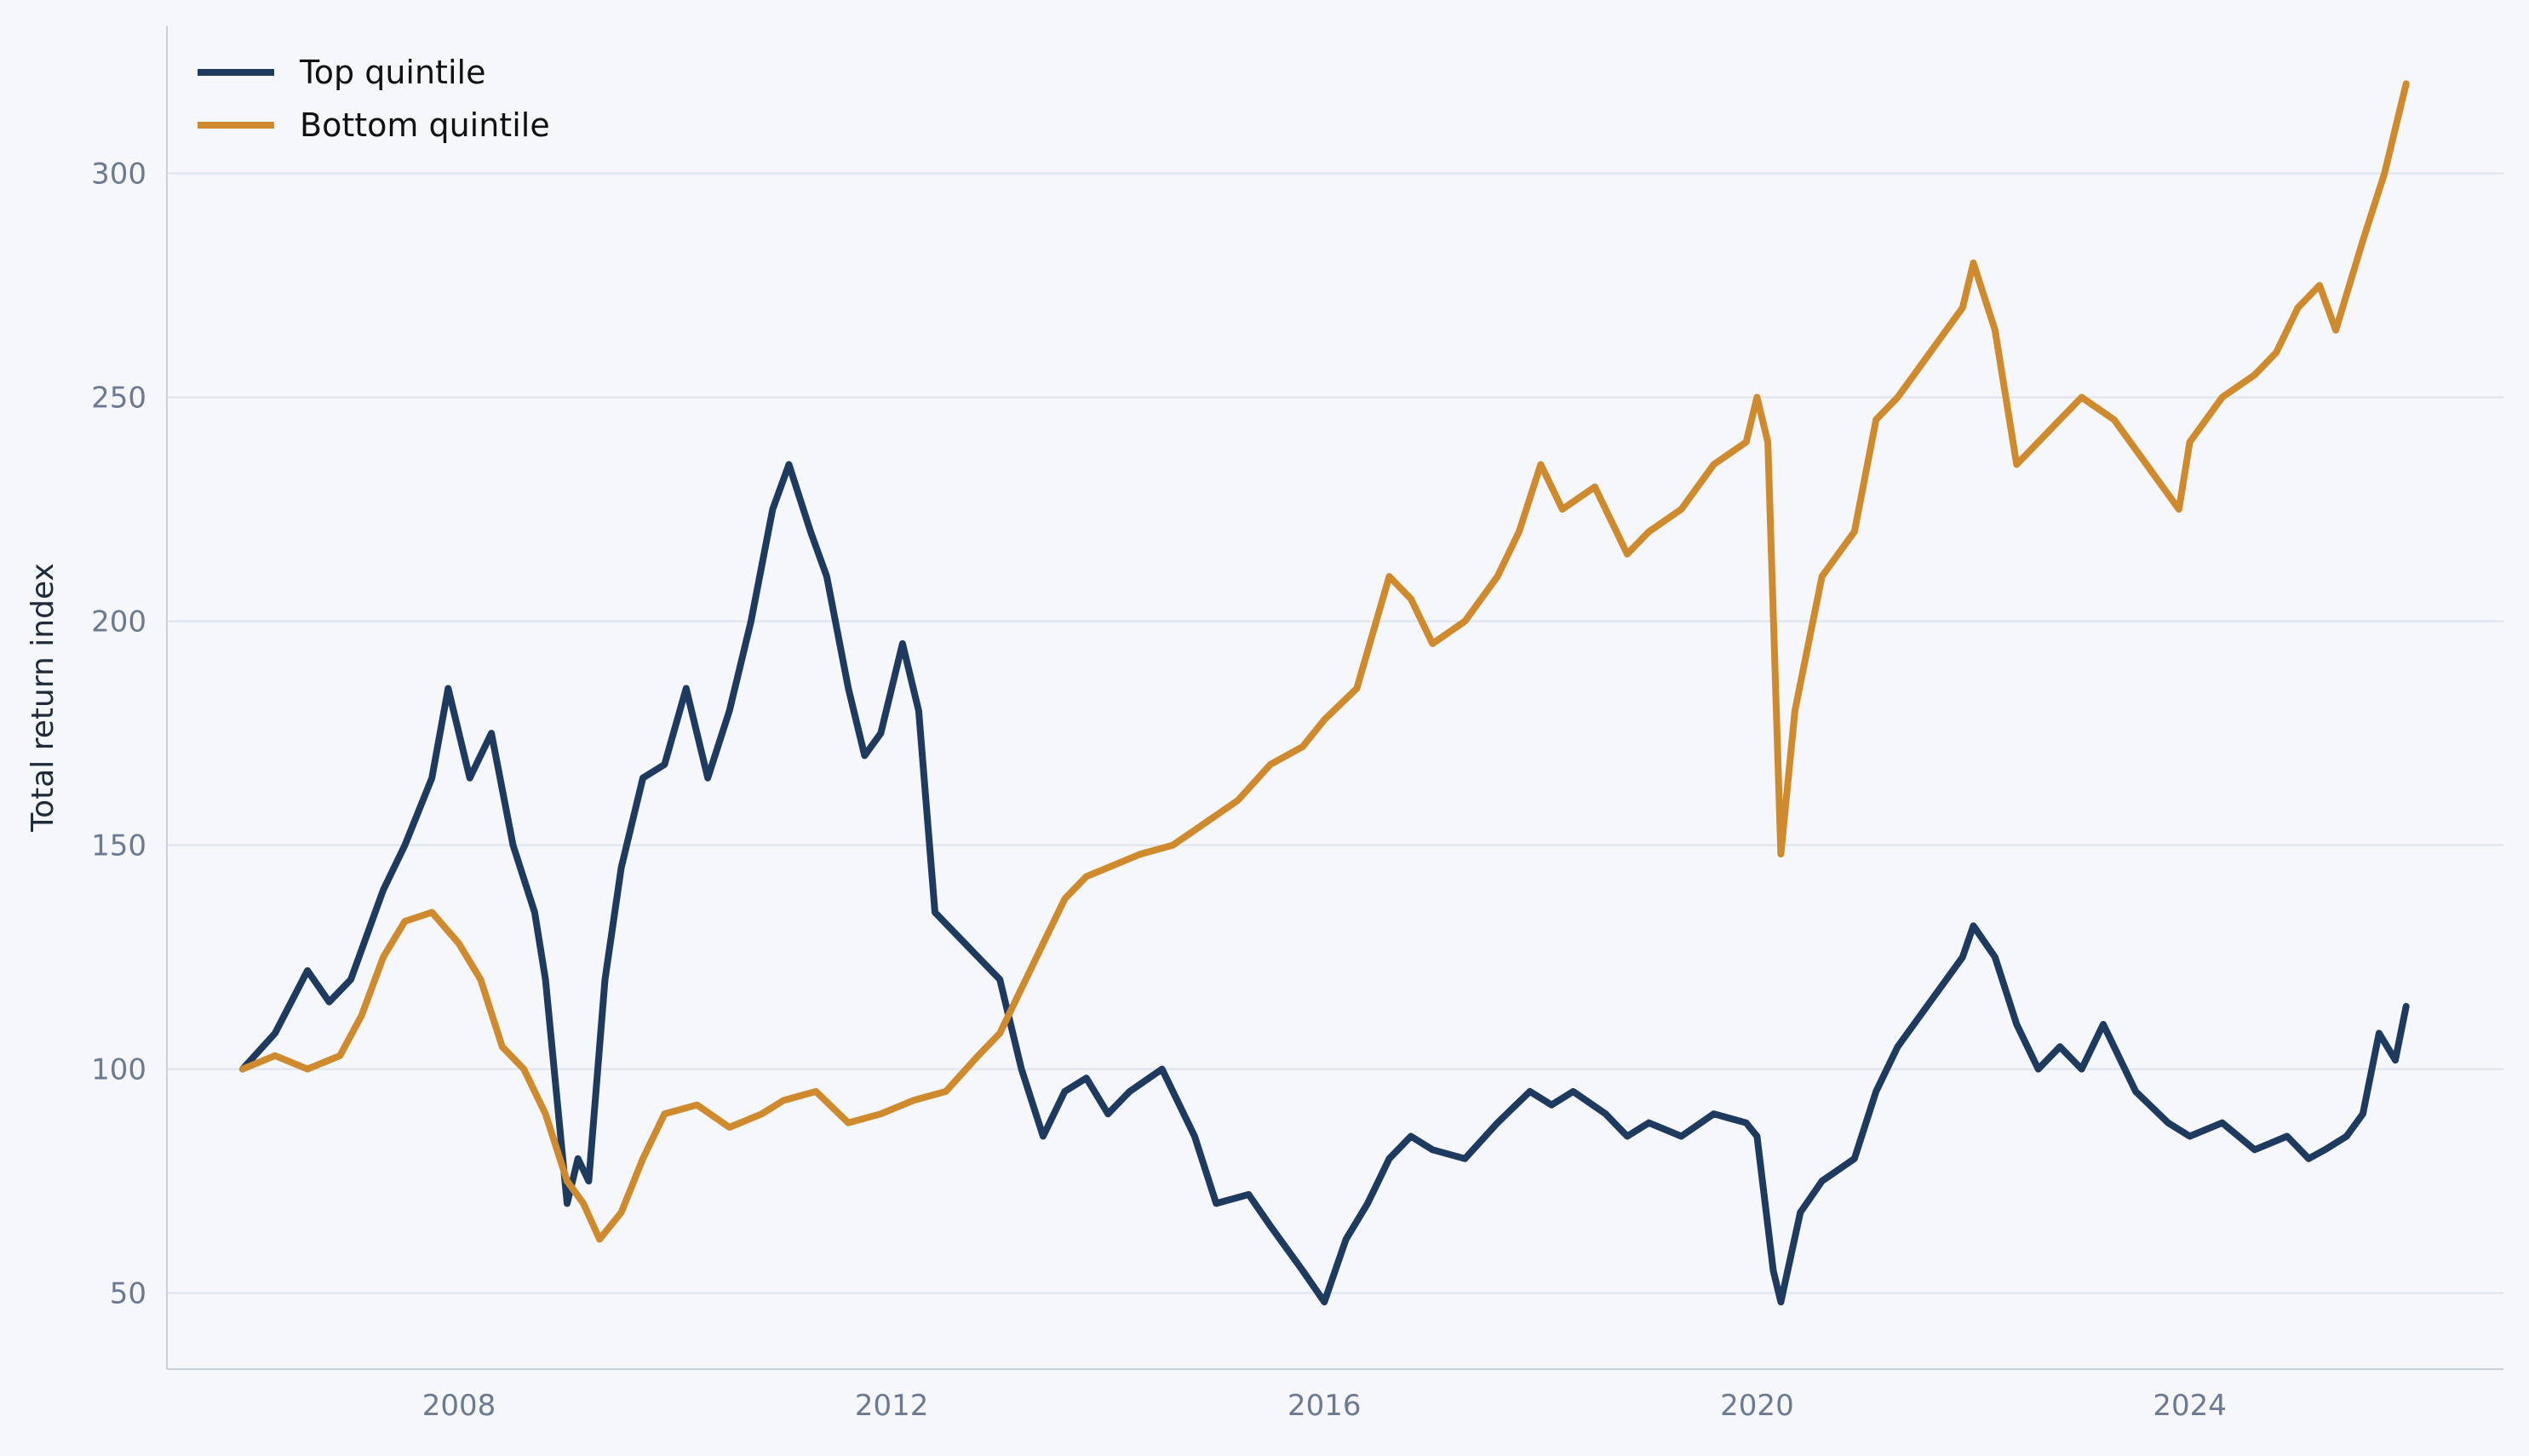 The height and width of the screenshot is (1456, 2529). What do you see at coordinates (43, 698) in the screenshot?
I see `y-axis-label: Total return index` at bounding box center [43, 698].